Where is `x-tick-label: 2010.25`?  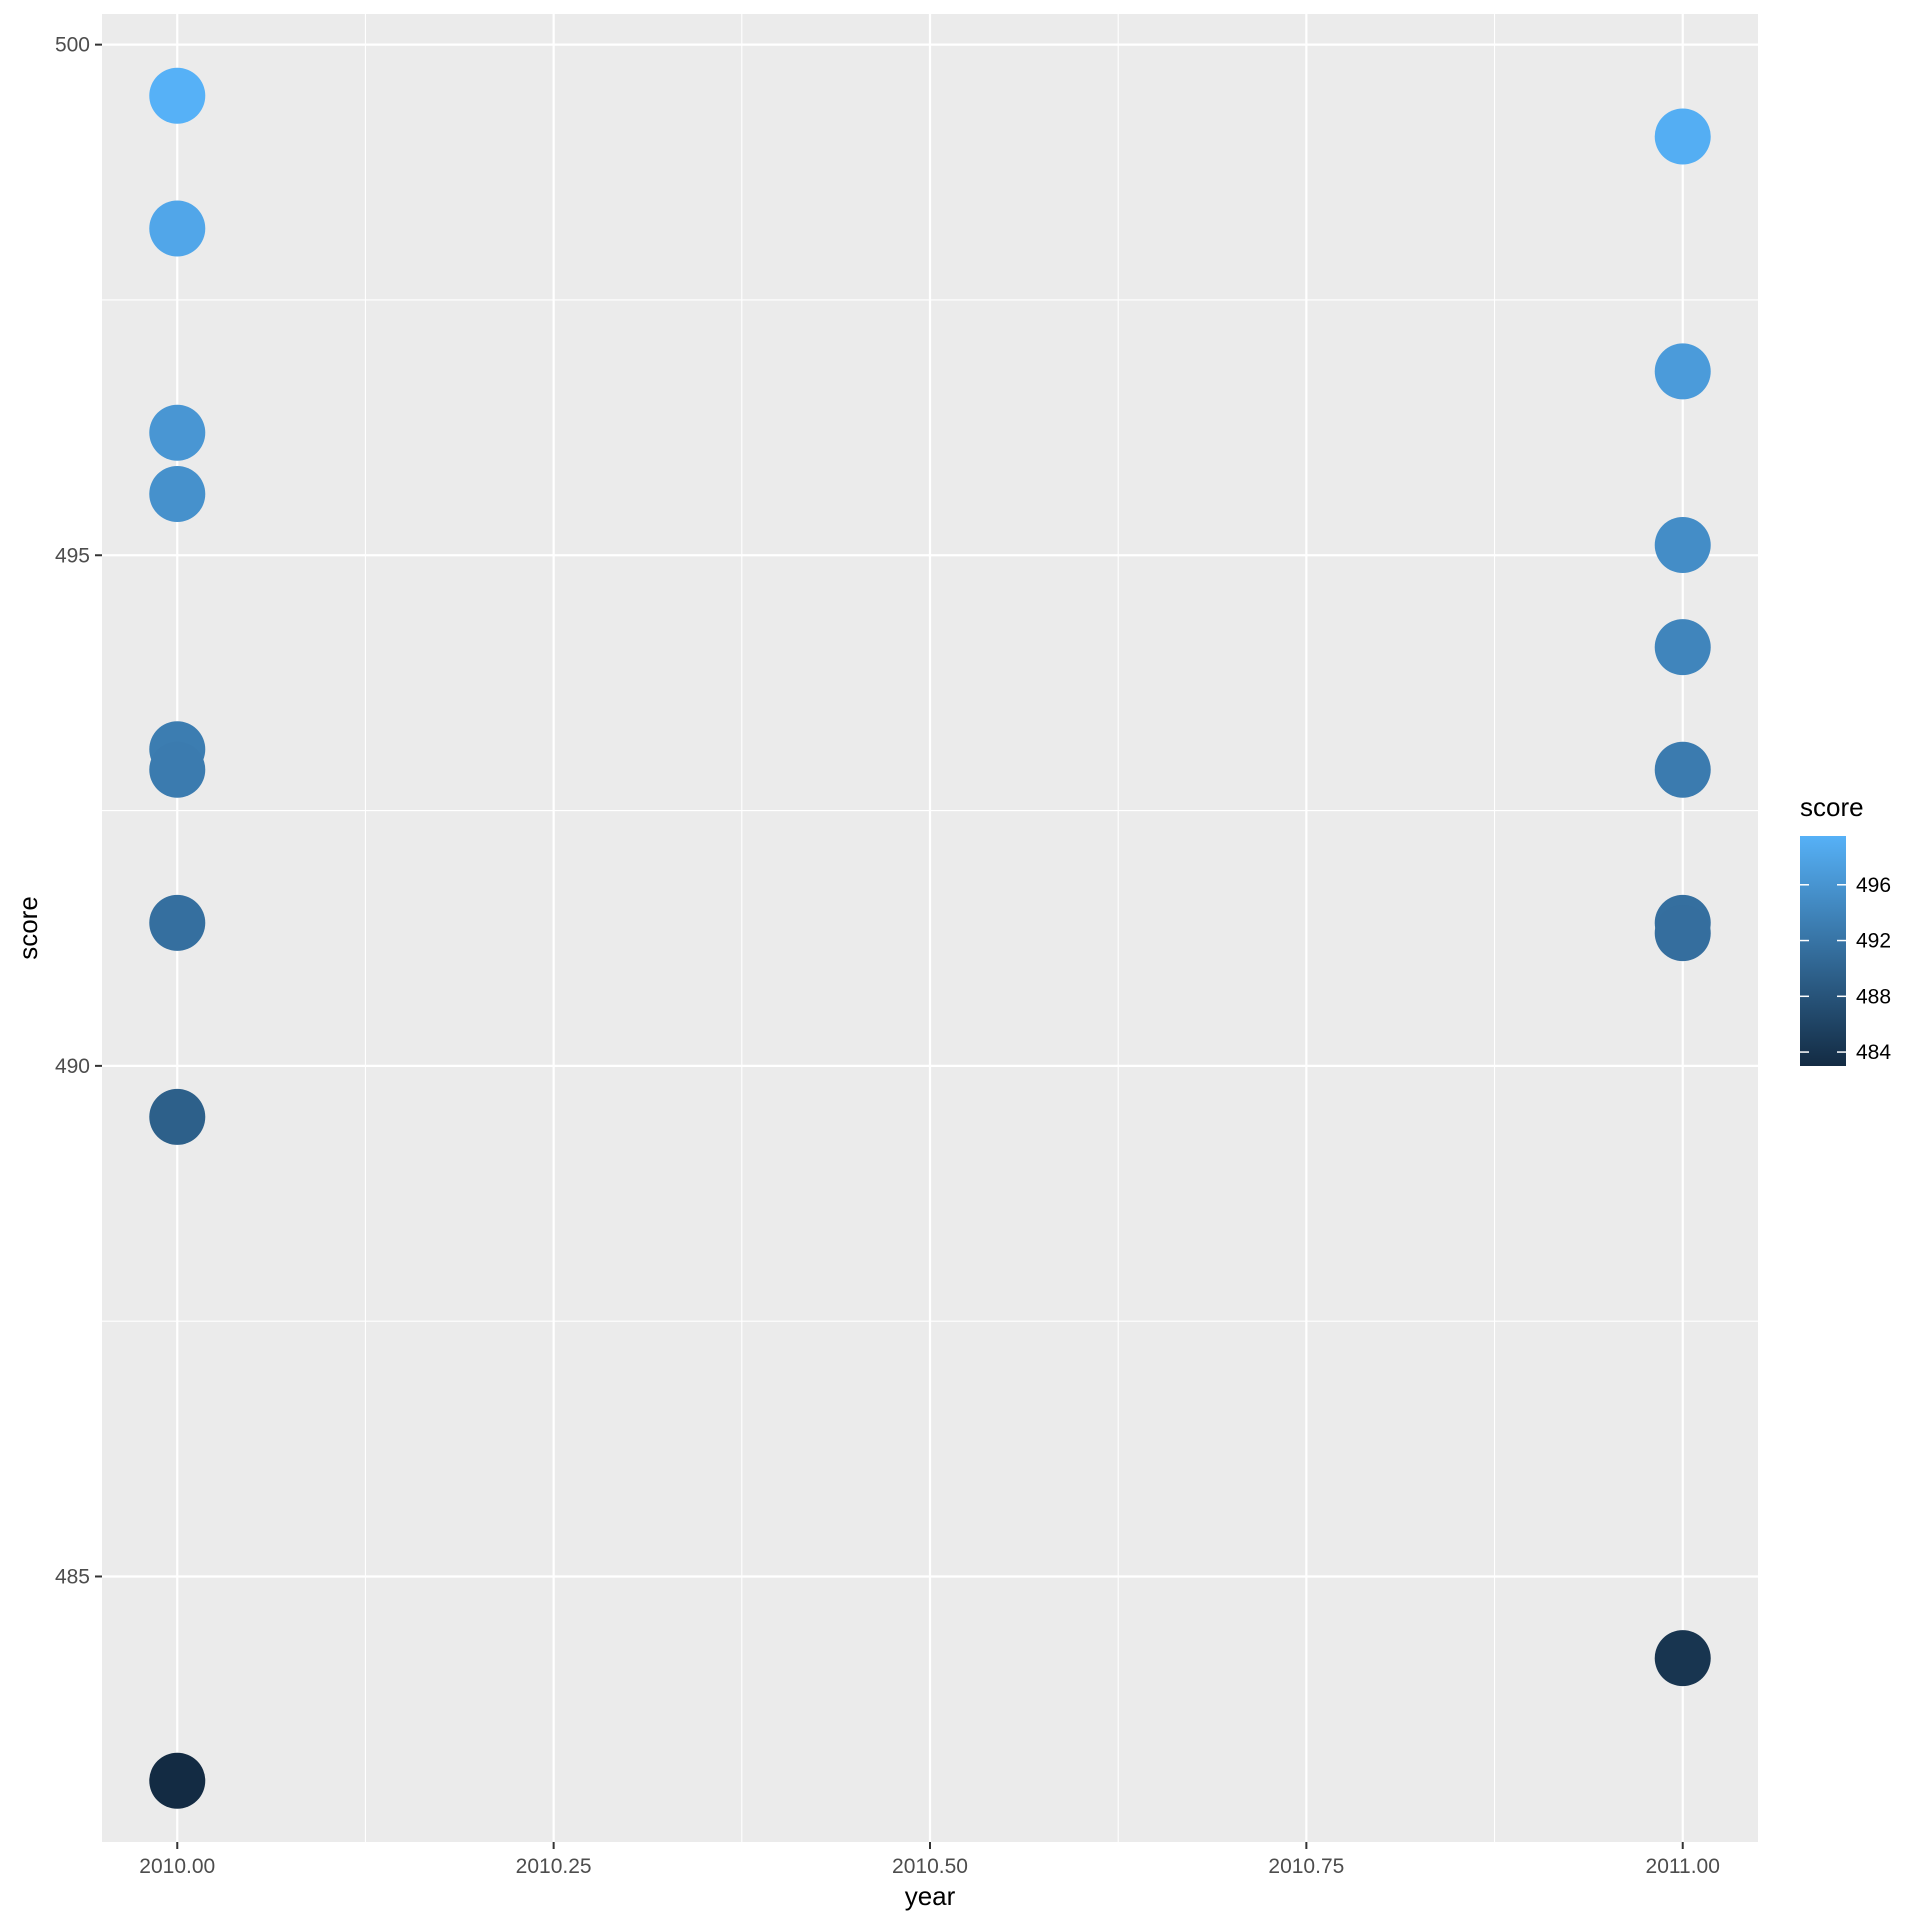 x-tick-label: 2010.25 is located at coordinates (554, 1866).